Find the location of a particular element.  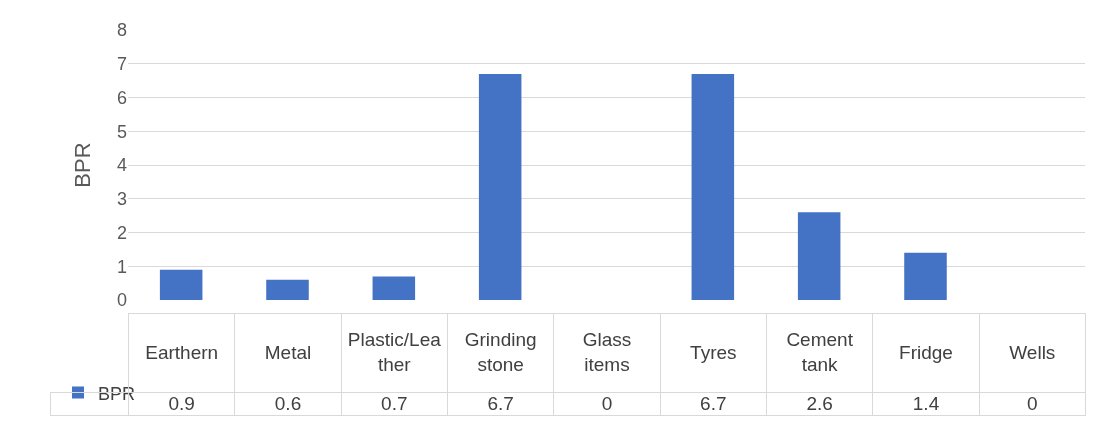

x-tick-label: Tyres is located at coordinates (713, 353).